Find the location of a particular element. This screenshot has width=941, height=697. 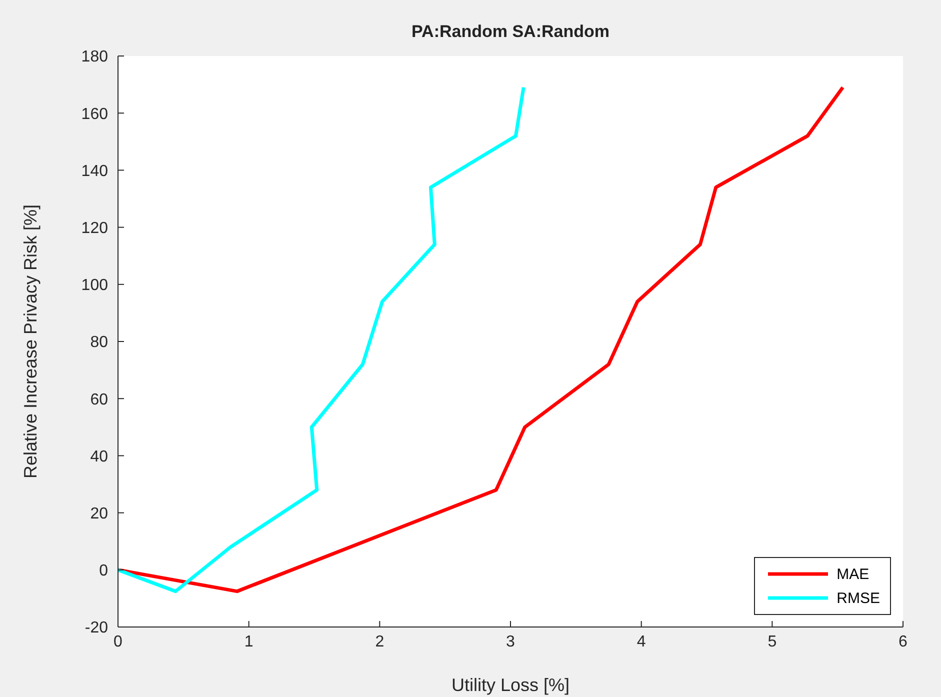

x-tick-label: 6 is located at coordinates (903, 641).